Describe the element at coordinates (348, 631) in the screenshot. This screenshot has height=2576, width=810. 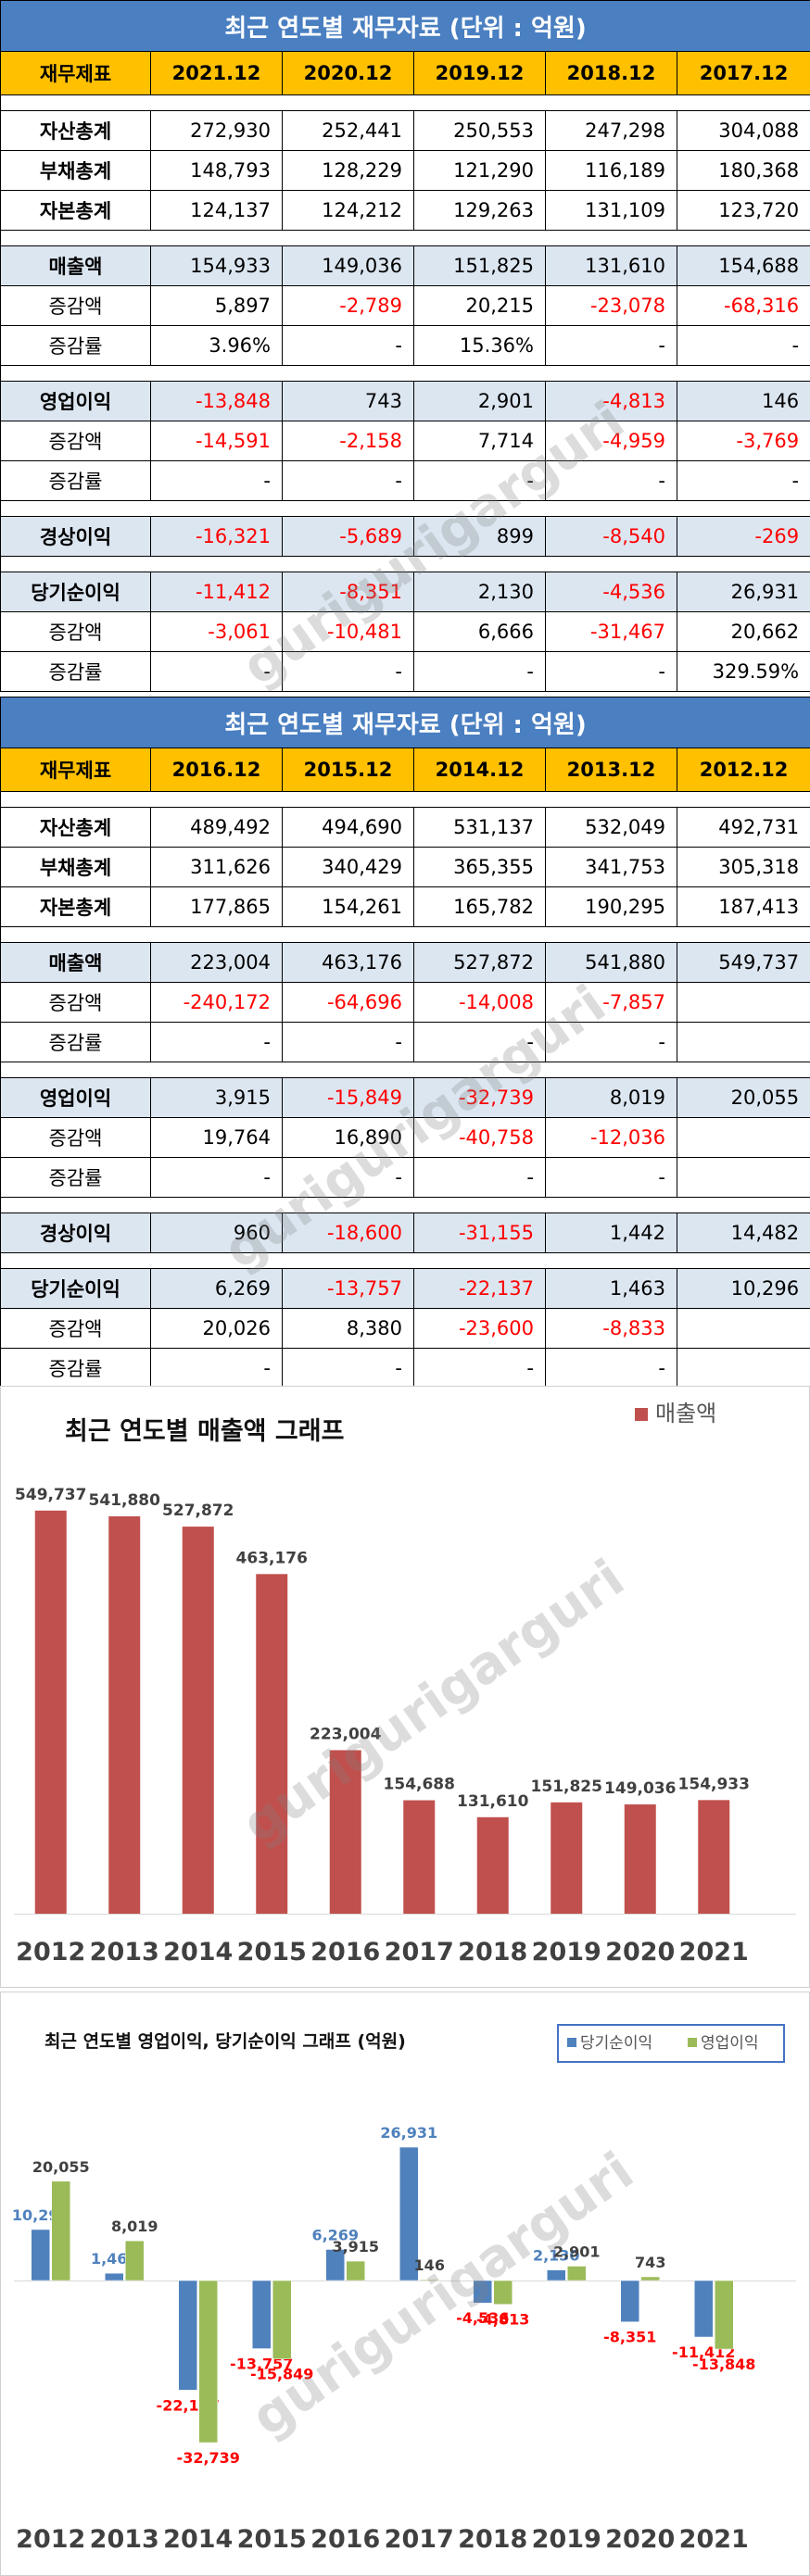
I see `table-cell: -10,481` at that location.